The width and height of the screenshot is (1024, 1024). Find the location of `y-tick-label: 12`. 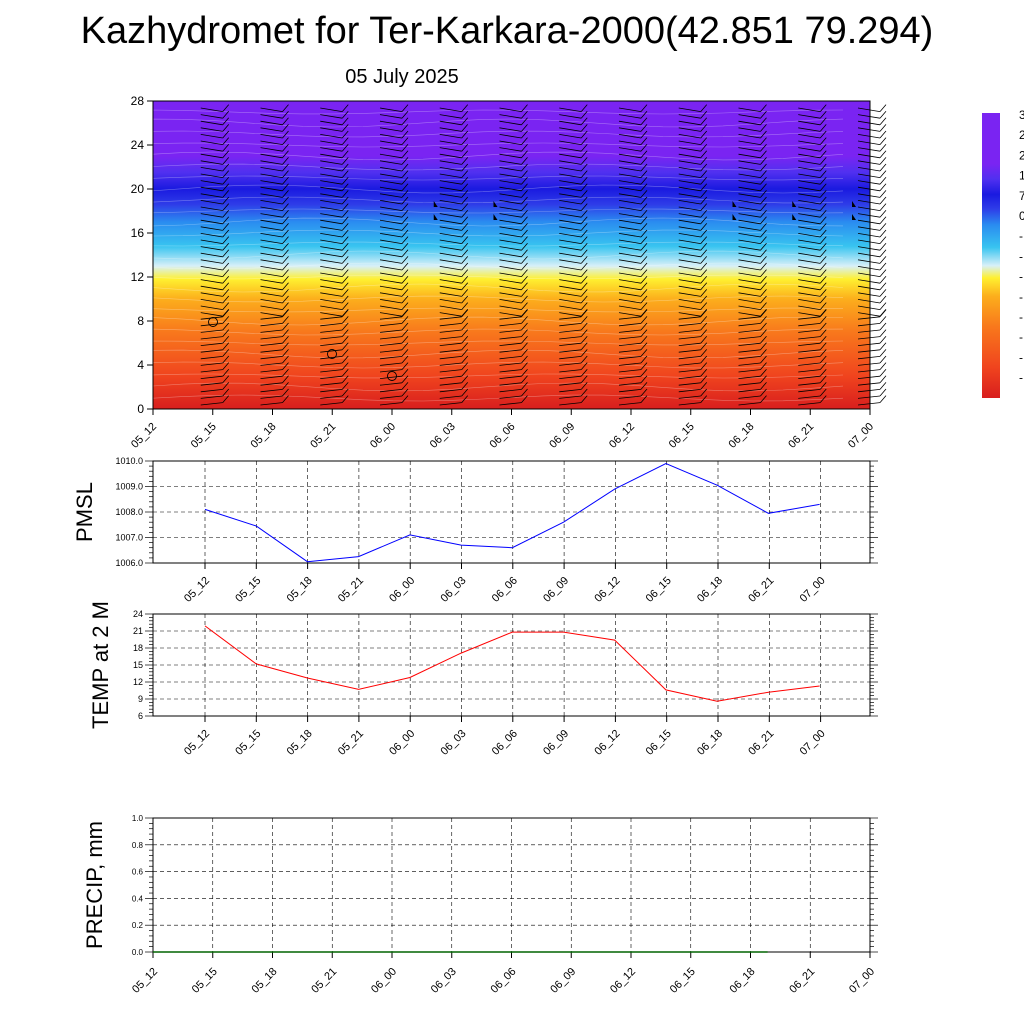

y-tick-label: 12 is located at coordinates (138, 277).